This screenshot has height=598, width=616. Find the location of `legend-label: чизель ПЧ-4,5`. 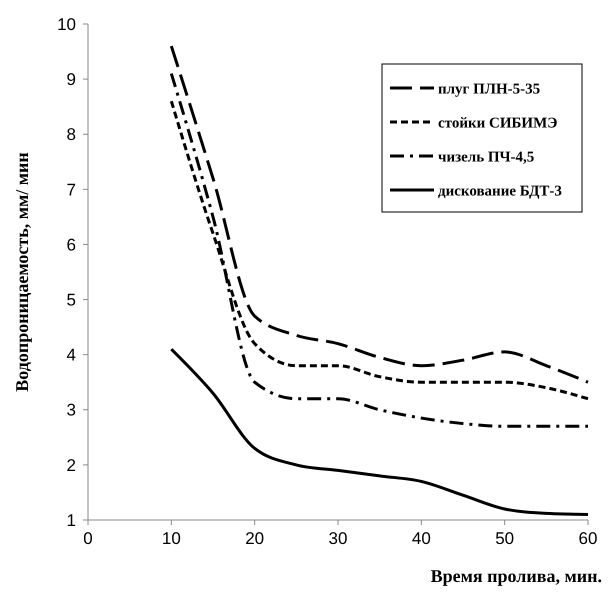

legend-label: чизель ПЧ-4,5 is located at coordinates (486, 157).